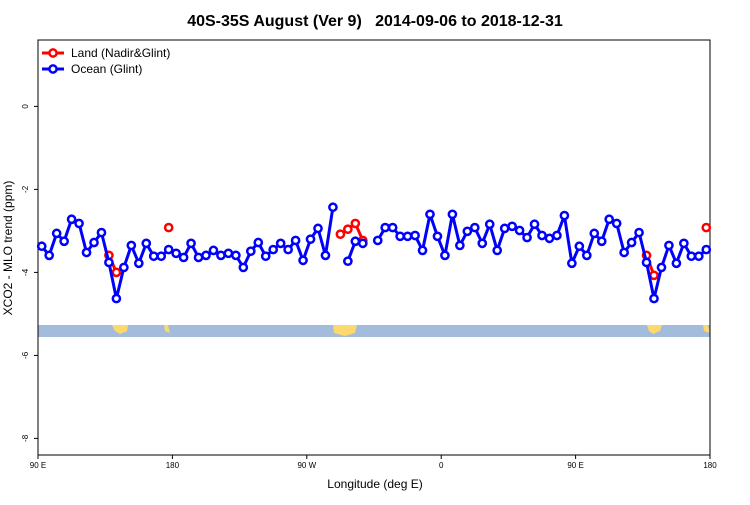  Describe the element at coordinates (38, 465) in the screenshot. I see `x-tick-label: 90 E` at that location.